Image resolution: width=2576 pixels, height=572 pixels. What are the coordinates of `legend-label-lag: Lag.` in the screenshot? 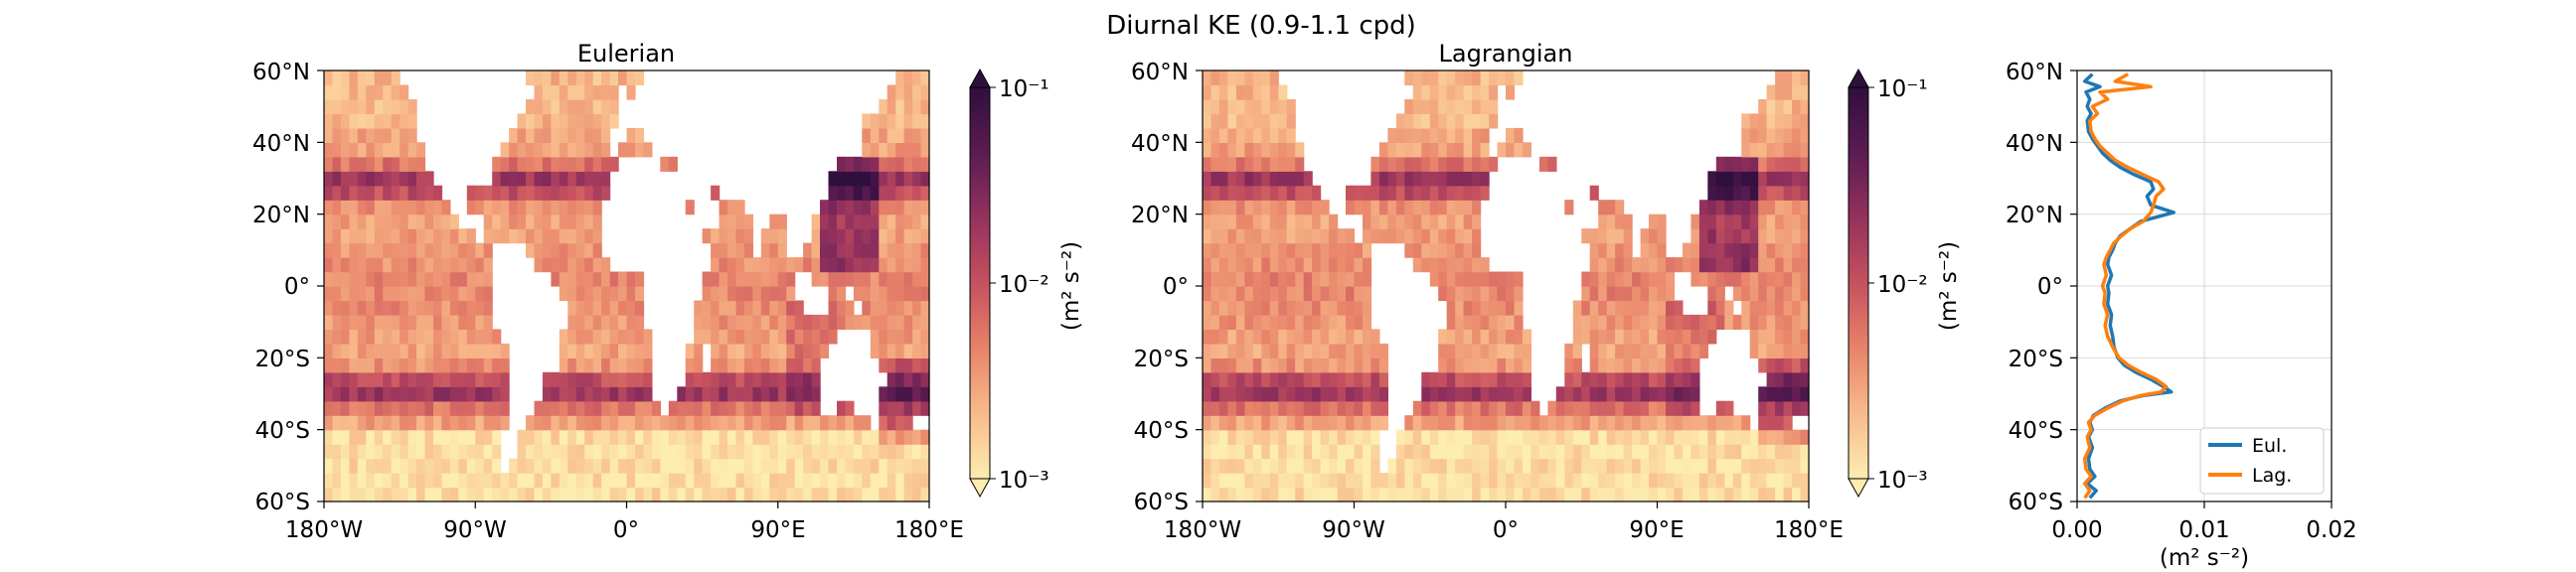 It's located at (2272, 476).